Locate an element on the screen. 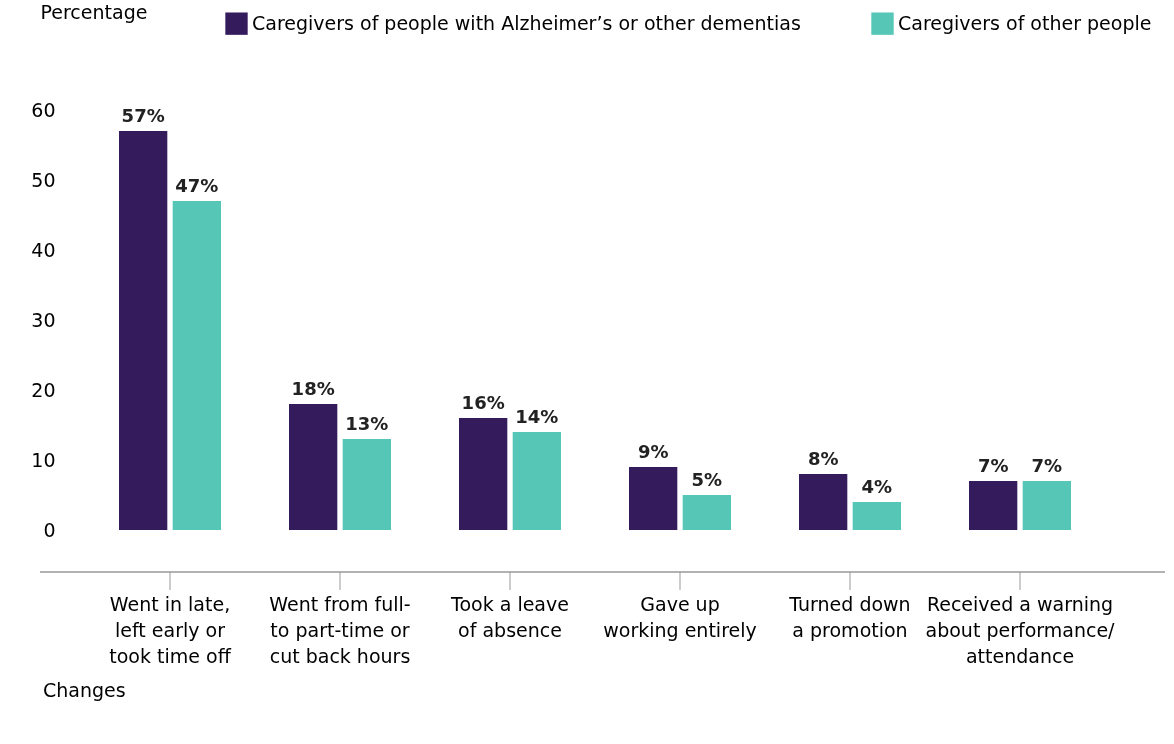  data-label: 8% is located at coordinates (823, 458).